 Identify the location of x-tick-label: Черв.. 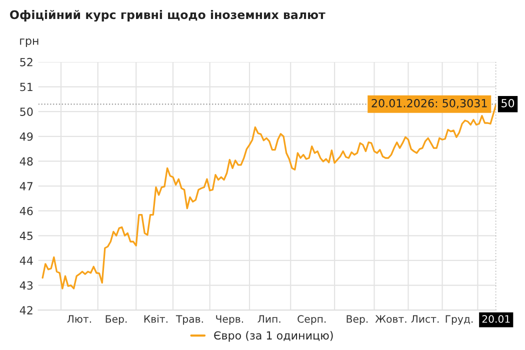
(229, 320).